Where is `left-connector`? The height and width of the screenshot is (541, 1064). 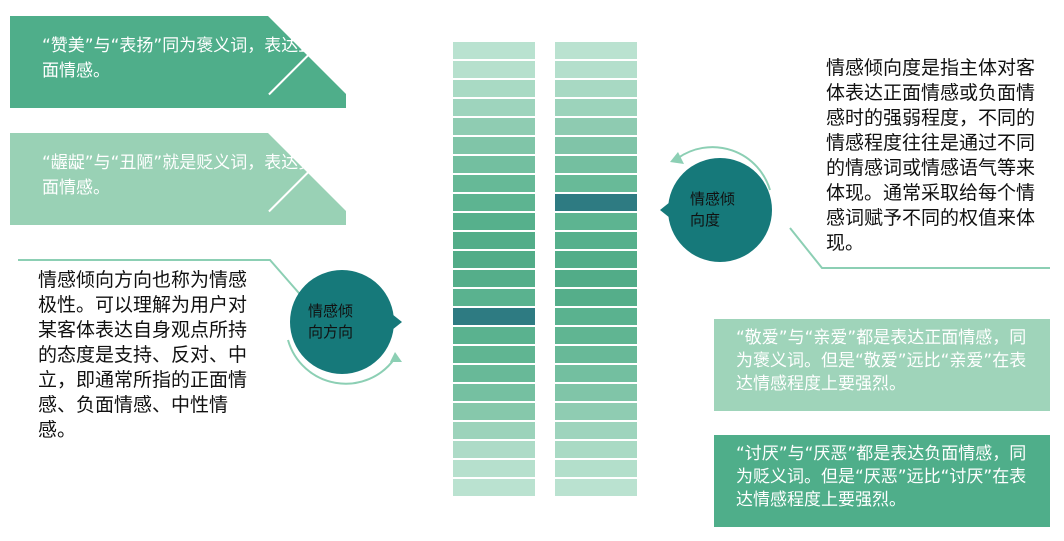 left-connector is located at coordinates (162, 280).